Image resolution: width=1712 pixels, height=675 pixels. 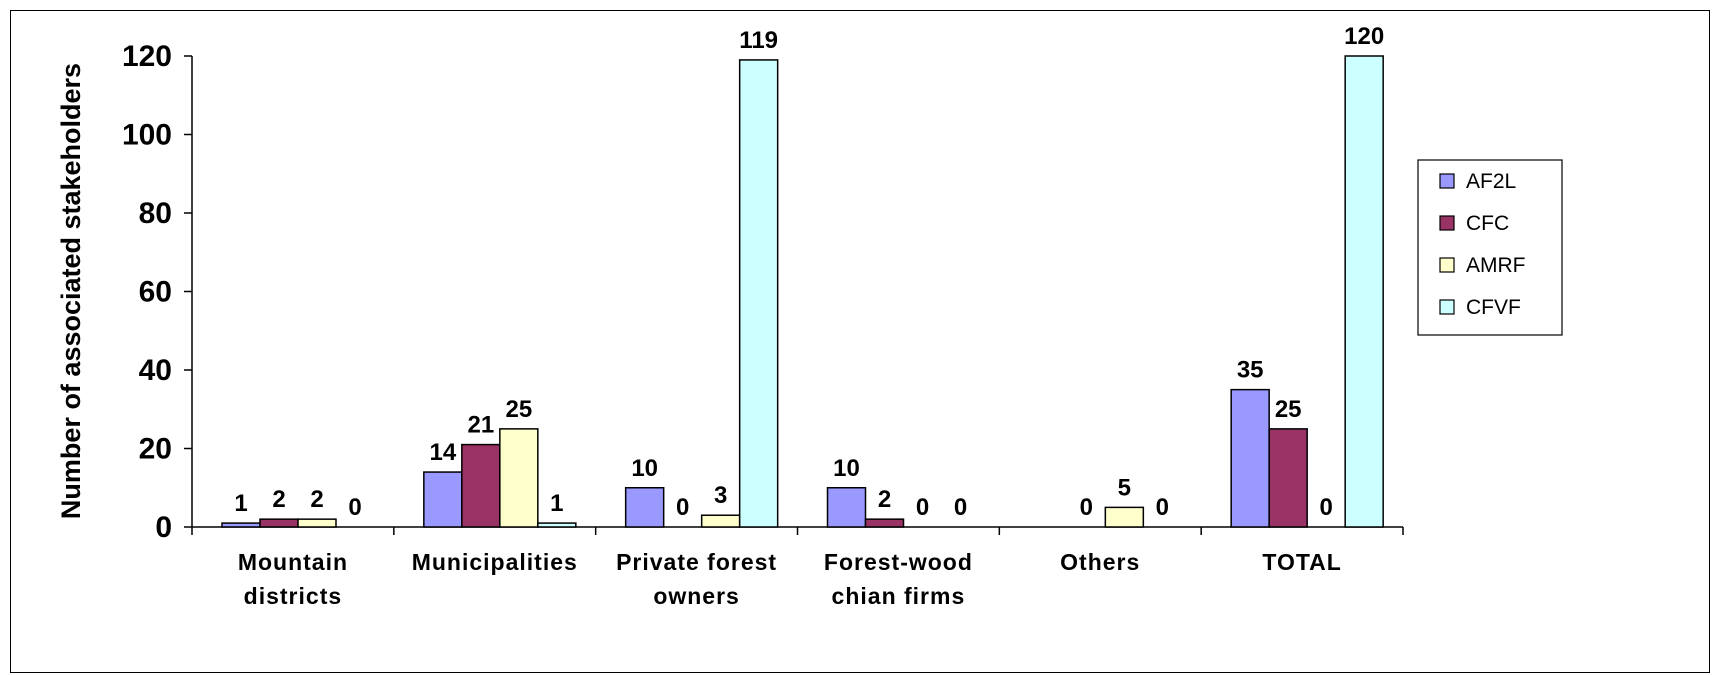 I want to click on y-tick-label: 20, so click(x=155, y=449).